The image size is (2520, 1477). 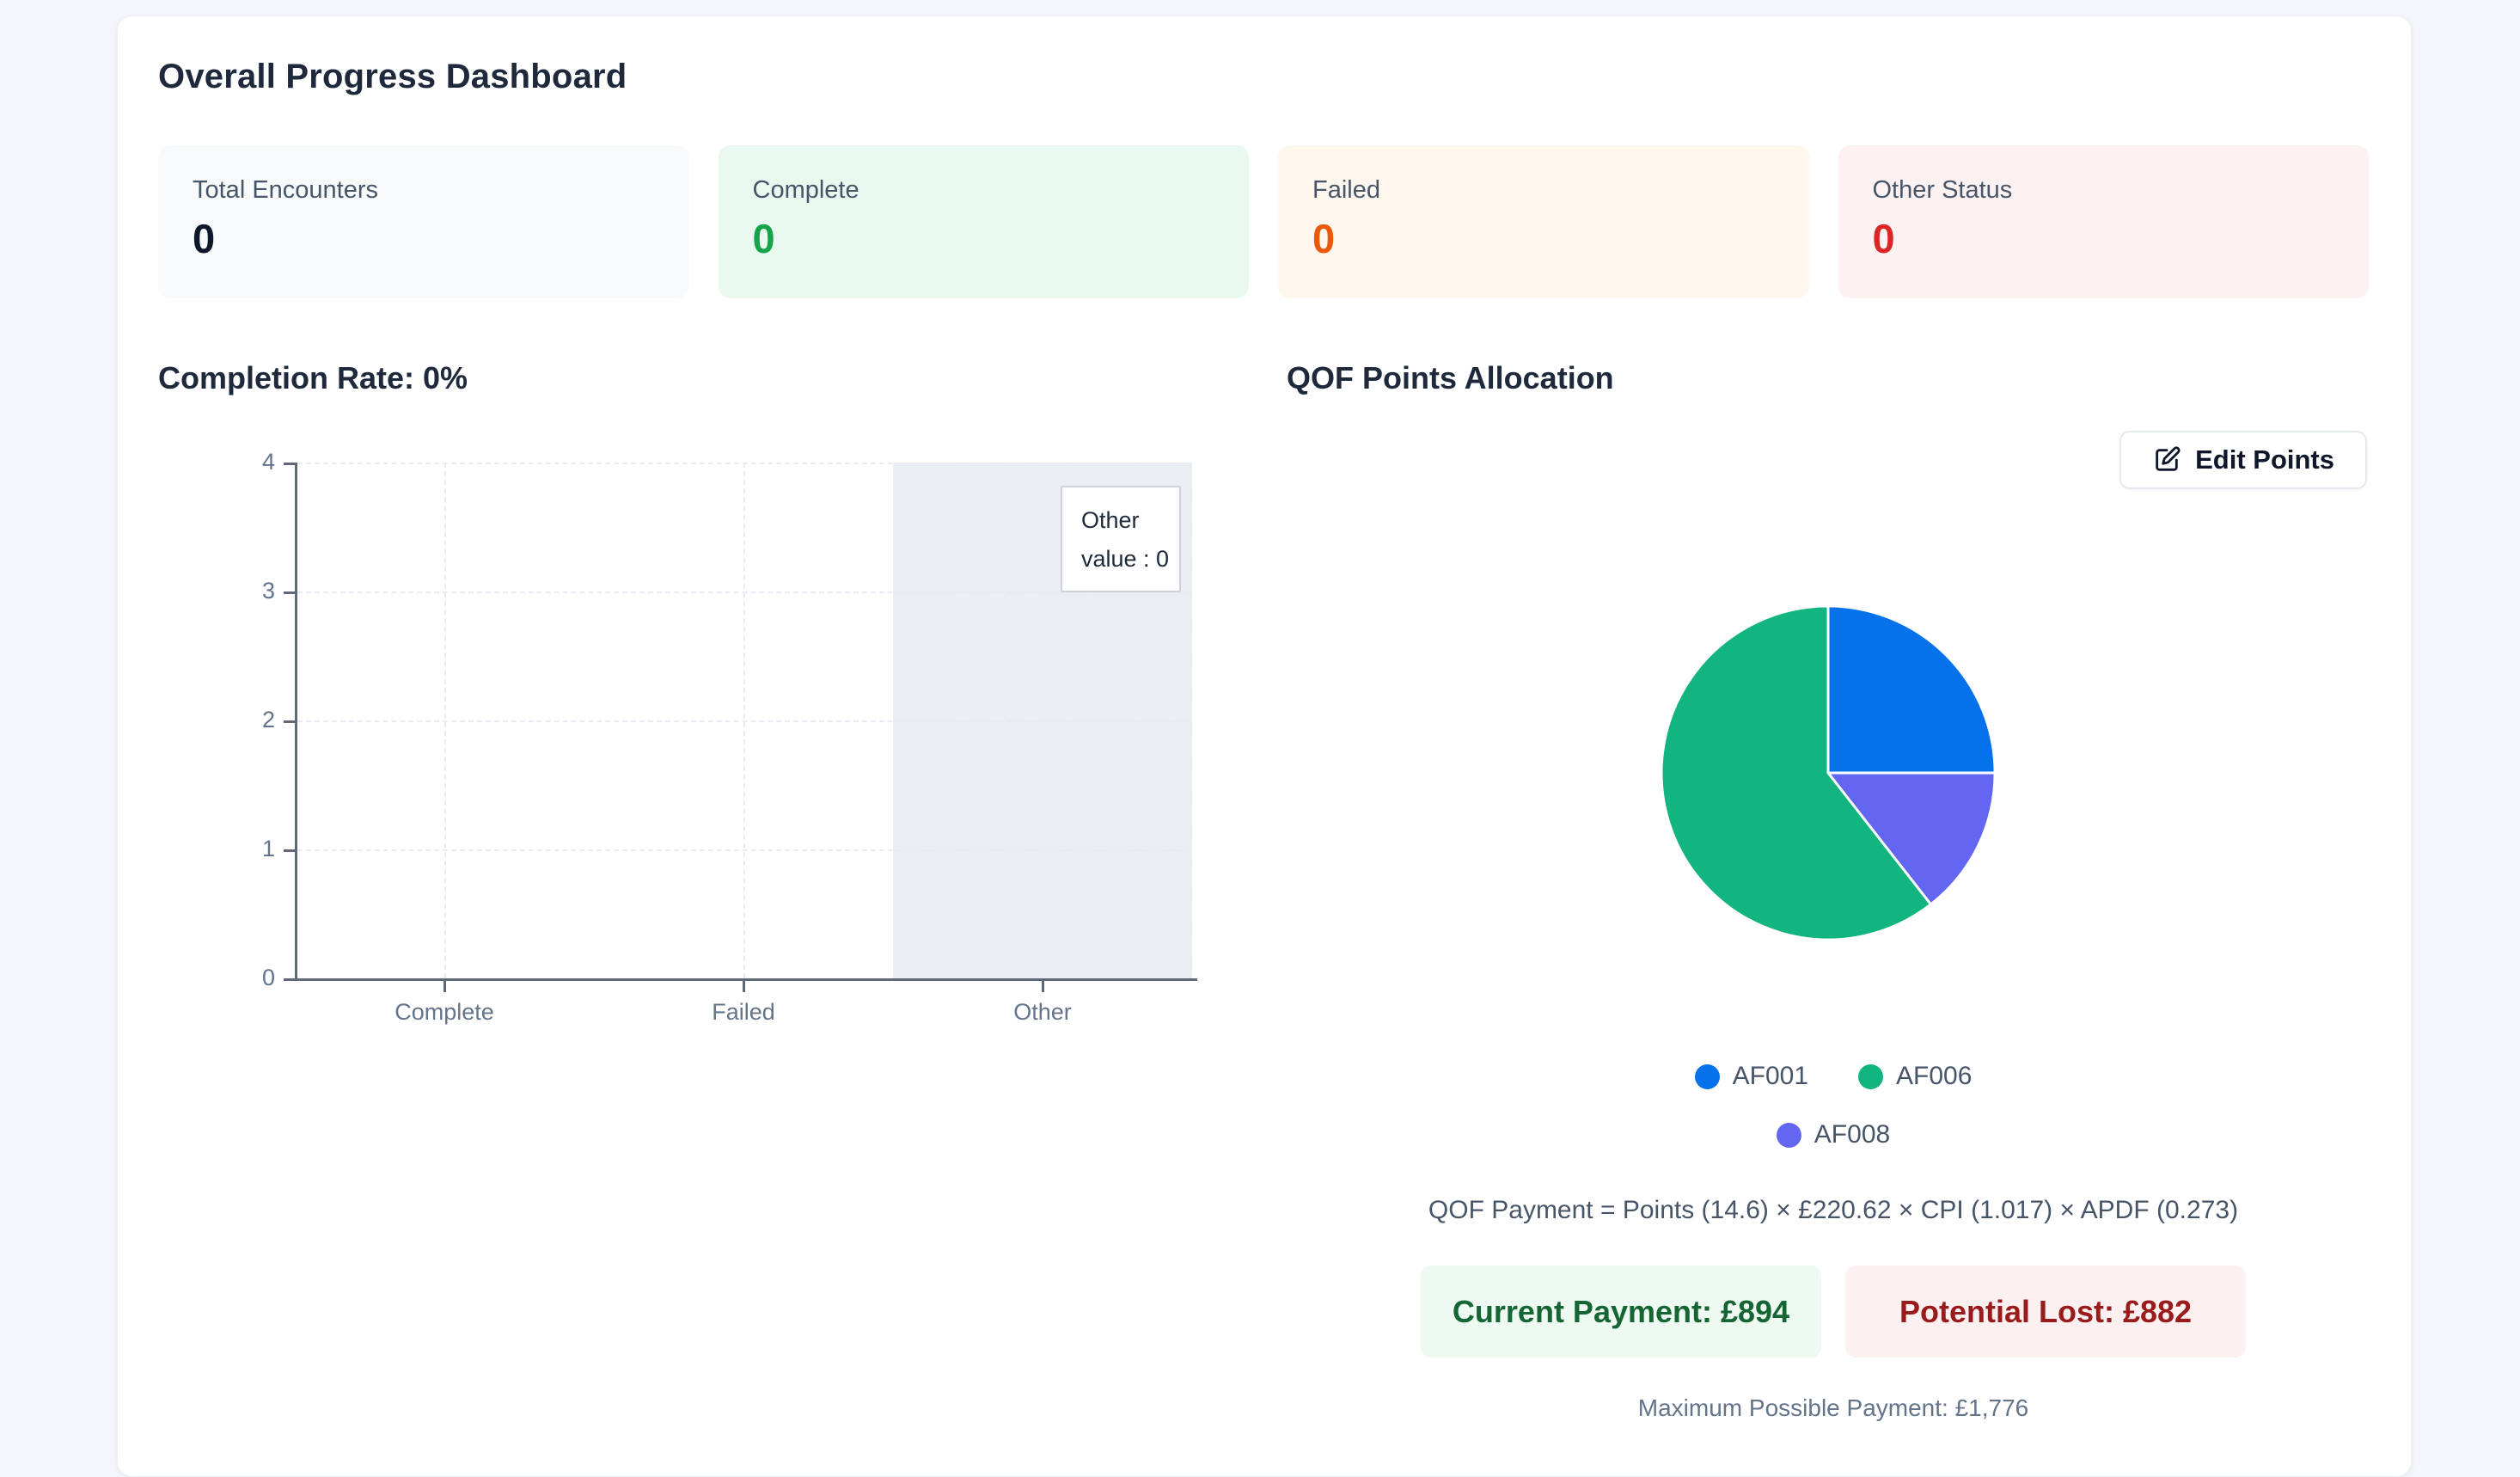 What do you see at coordinates (1125, 559) in the screenshot?
I see `tooltip-value: value : 0` at bounding box center [1125, 559].